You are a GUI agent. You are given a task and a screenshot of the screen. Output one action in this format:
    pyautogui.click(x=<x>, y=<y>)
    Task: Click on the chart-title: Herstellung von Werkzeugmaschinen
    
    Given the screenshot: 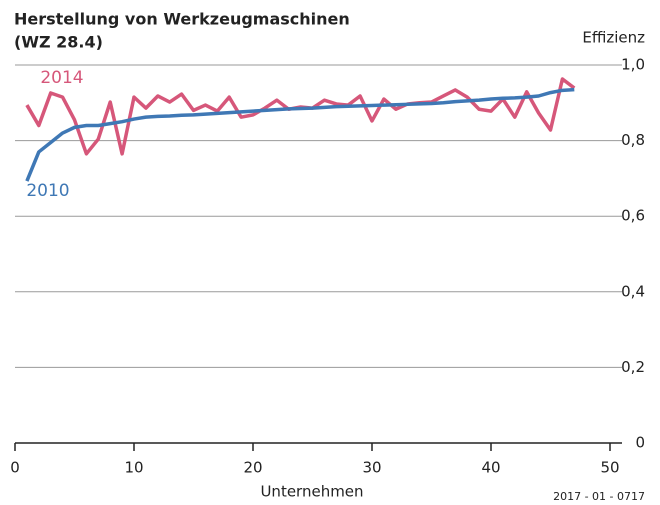 What is the action you would take?
    pyautogui.click(x=182, y=19)
    